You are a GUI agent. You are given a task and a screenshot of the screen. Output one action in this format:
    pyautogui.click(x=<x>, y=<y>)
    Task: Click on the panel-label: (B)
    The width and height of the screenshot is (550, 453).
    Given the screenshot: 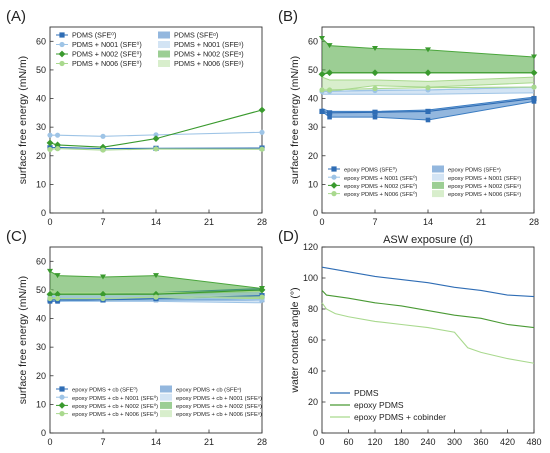 What is the action you would take?
    pyautogui.click(x=288, y=16)
    